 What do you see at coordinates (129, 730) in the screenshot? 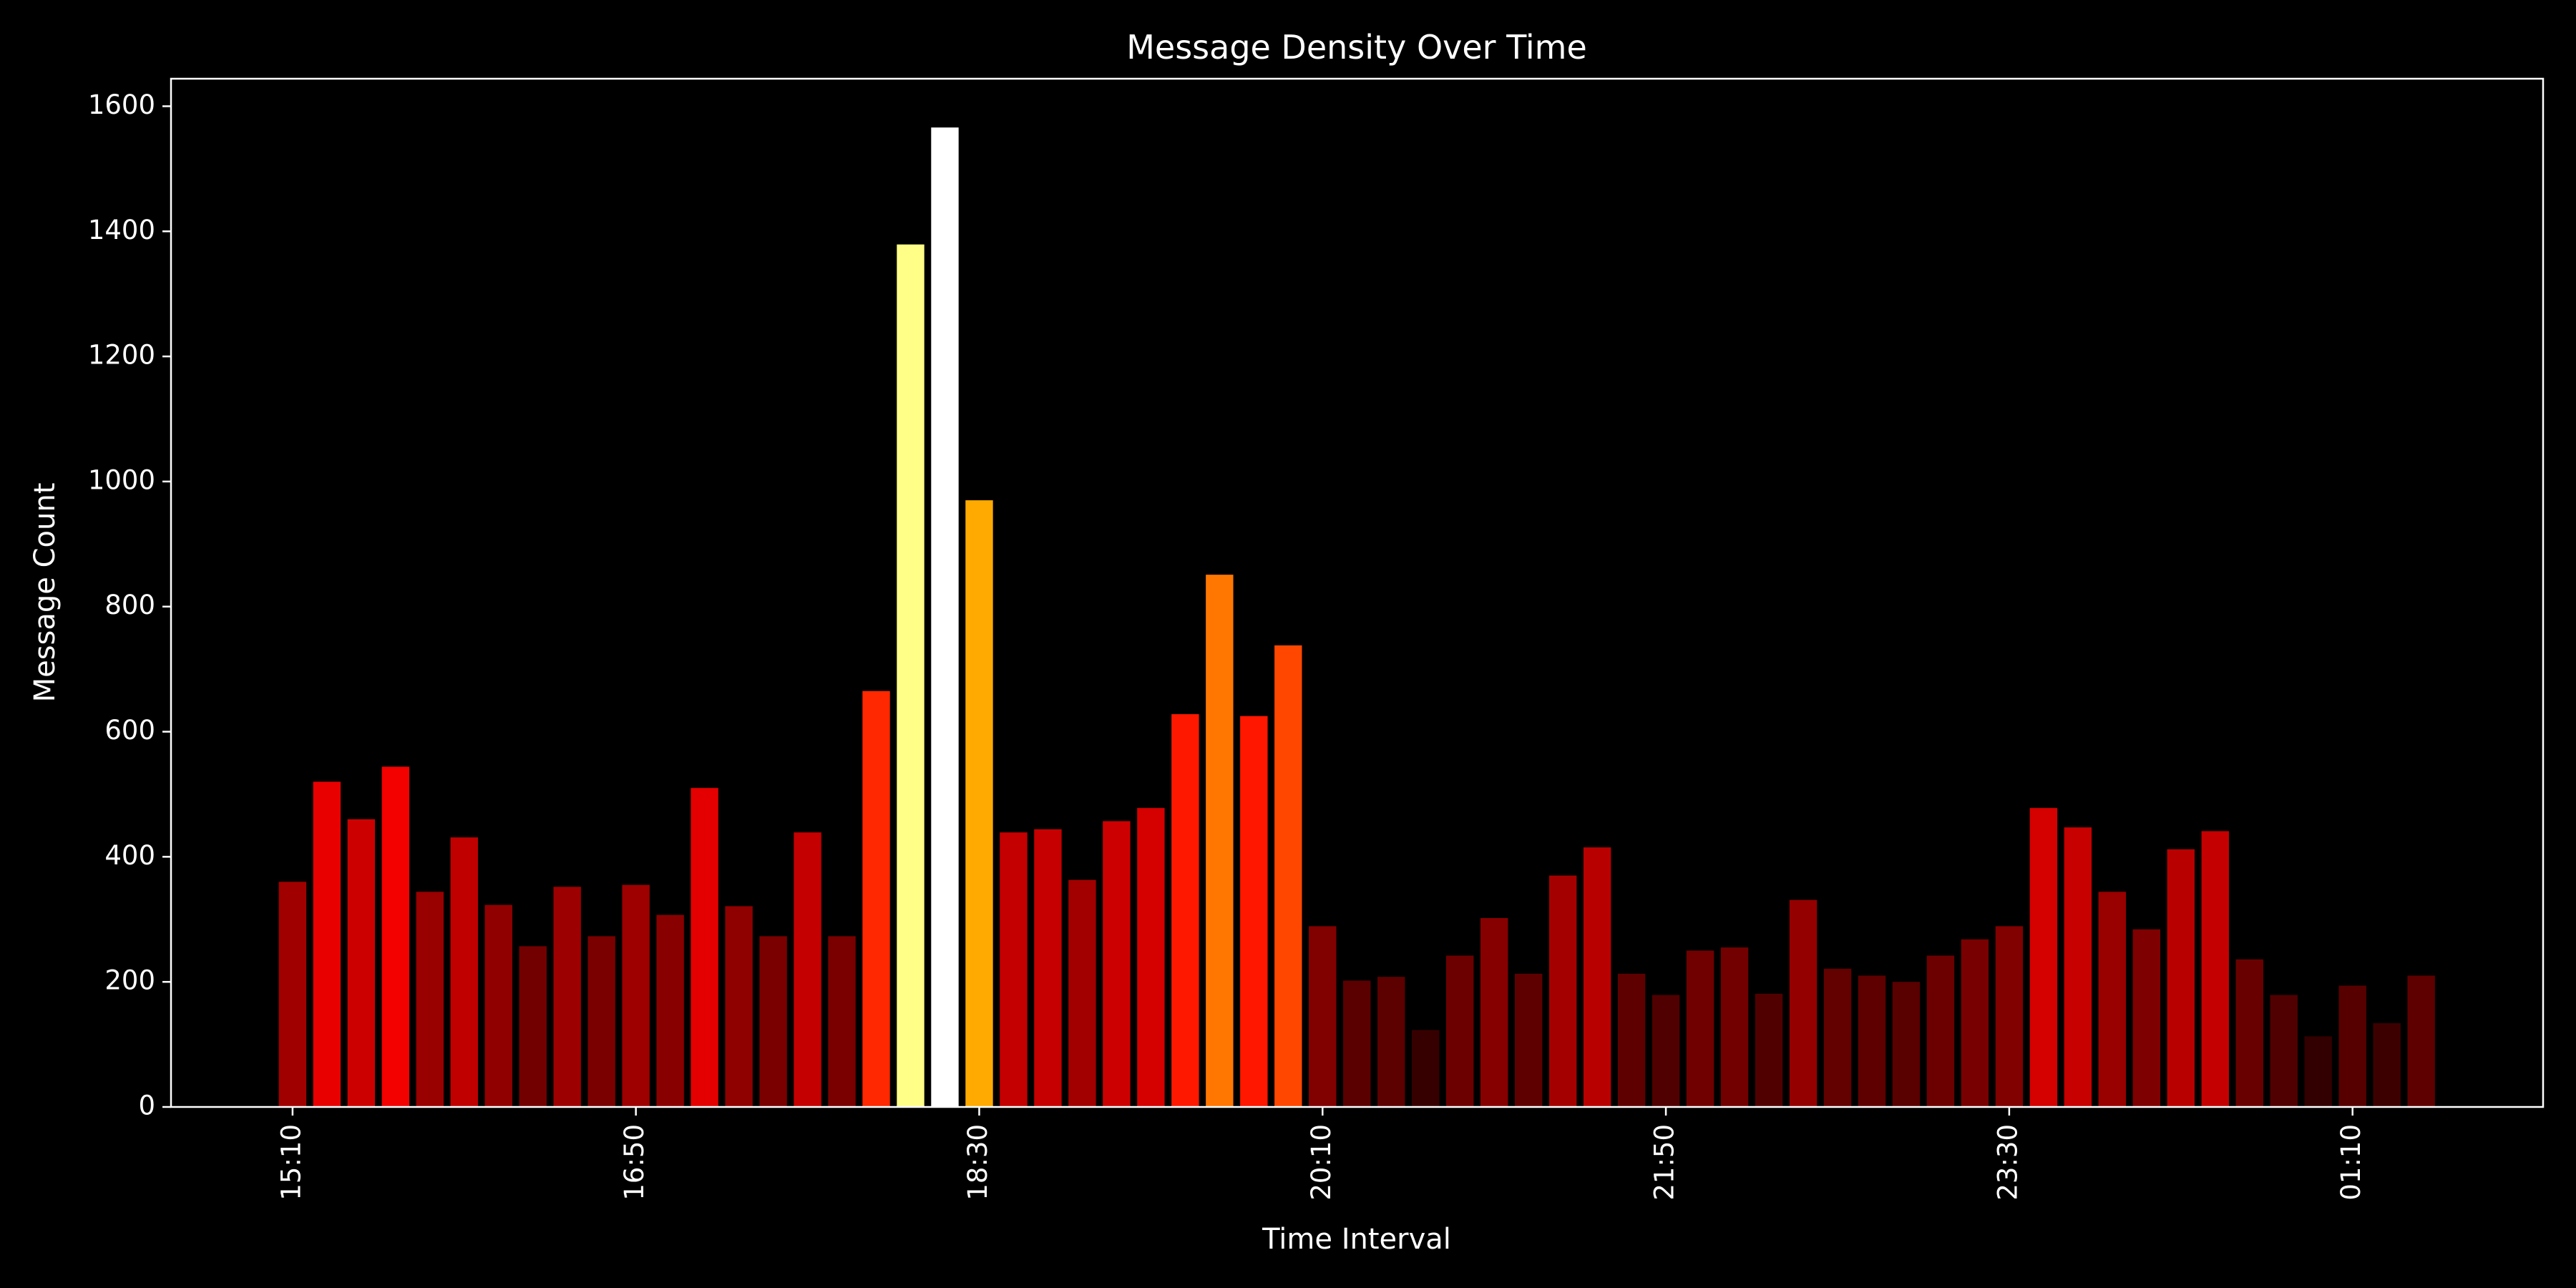
I see `y-tick-label: 600` at bounding box center [129, 730].